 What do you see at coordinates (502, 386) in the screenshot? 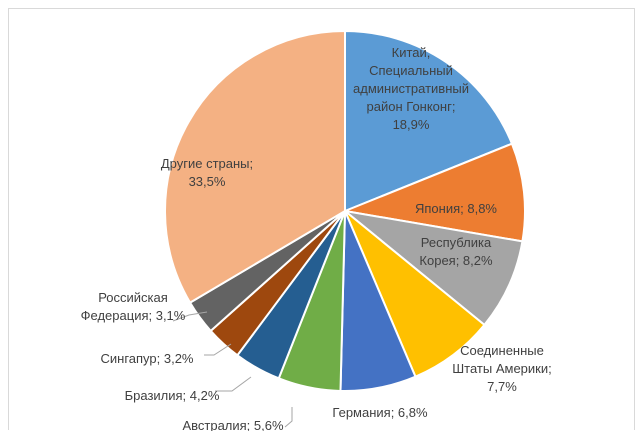
I see `data-label-line: 7,7%` at bounding box center [502, 386].